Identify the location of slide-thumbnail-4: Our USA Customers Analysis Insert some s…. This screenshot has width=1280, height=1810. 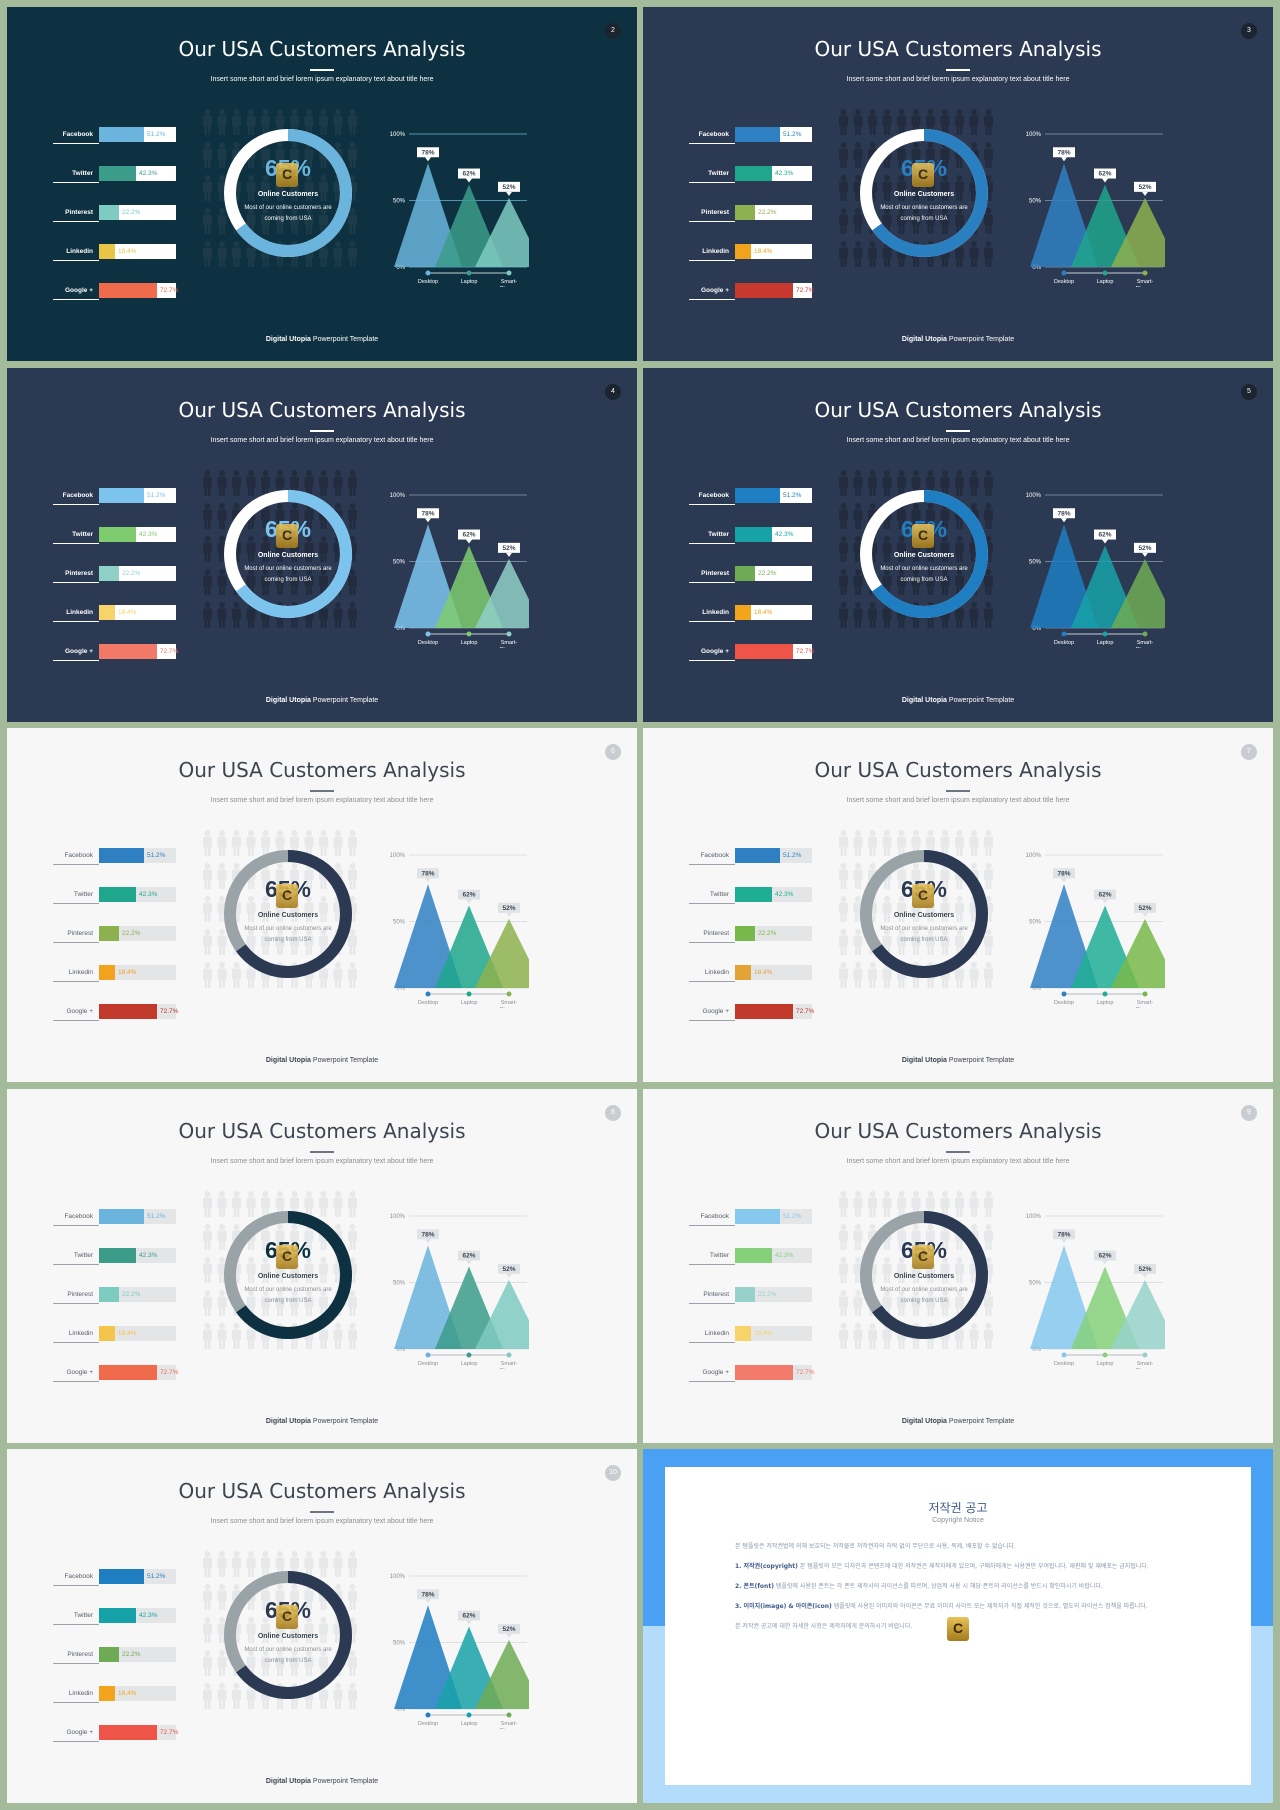
(322, 544).